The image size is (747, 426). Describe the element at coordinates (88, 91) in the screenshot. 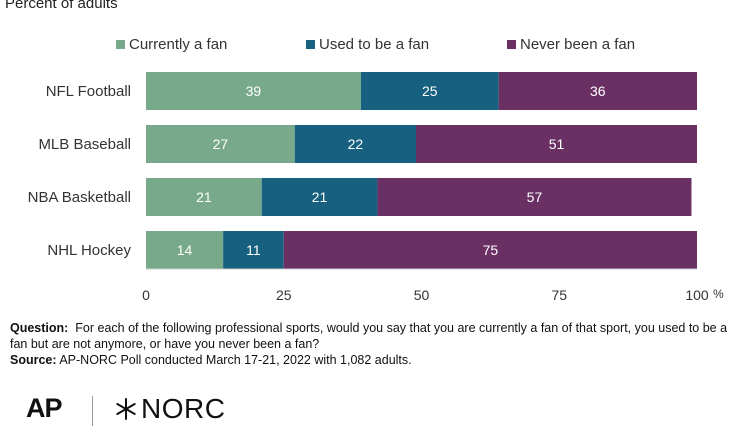

I see `category-label-nfl-football: NFL Football` at that location.